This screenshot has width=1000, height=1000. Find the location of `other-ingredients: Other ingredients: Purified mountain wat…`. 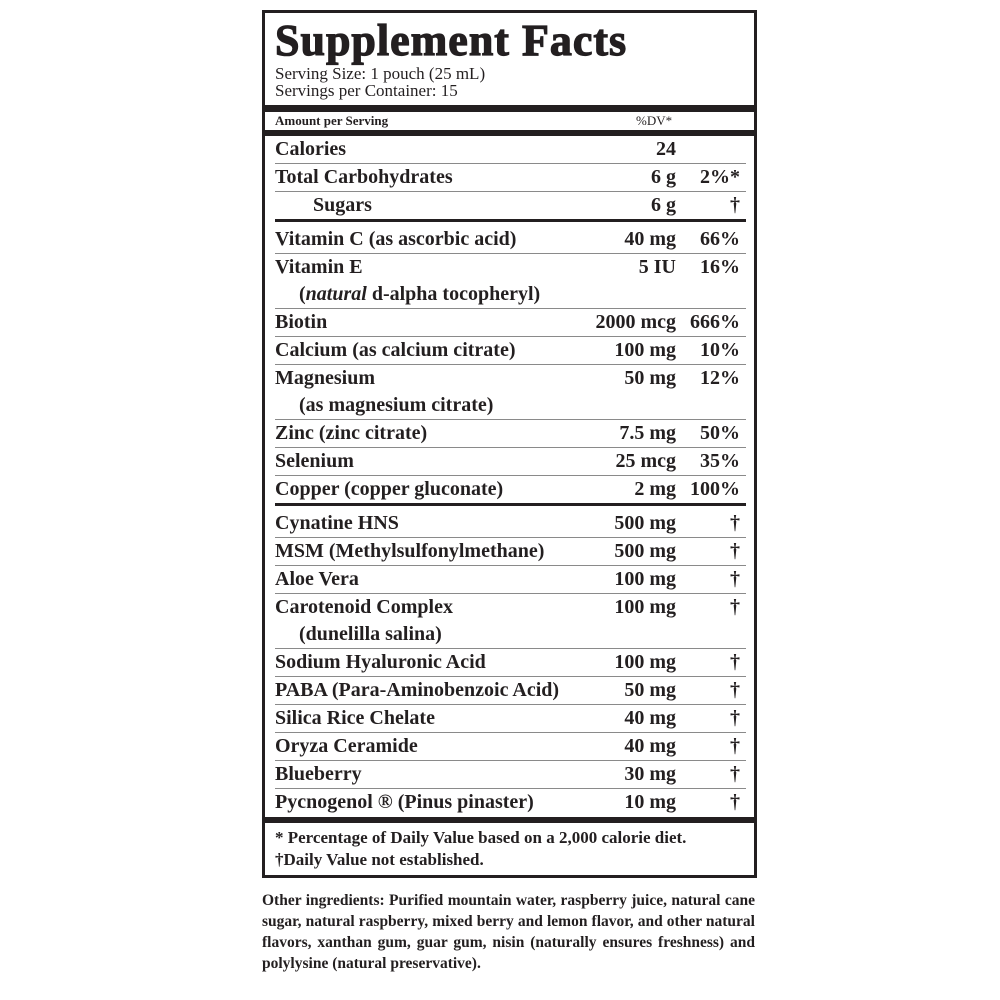

other-ingredients: Other ingredients: Purified mountain wat… is located at coordinates (508, 932).